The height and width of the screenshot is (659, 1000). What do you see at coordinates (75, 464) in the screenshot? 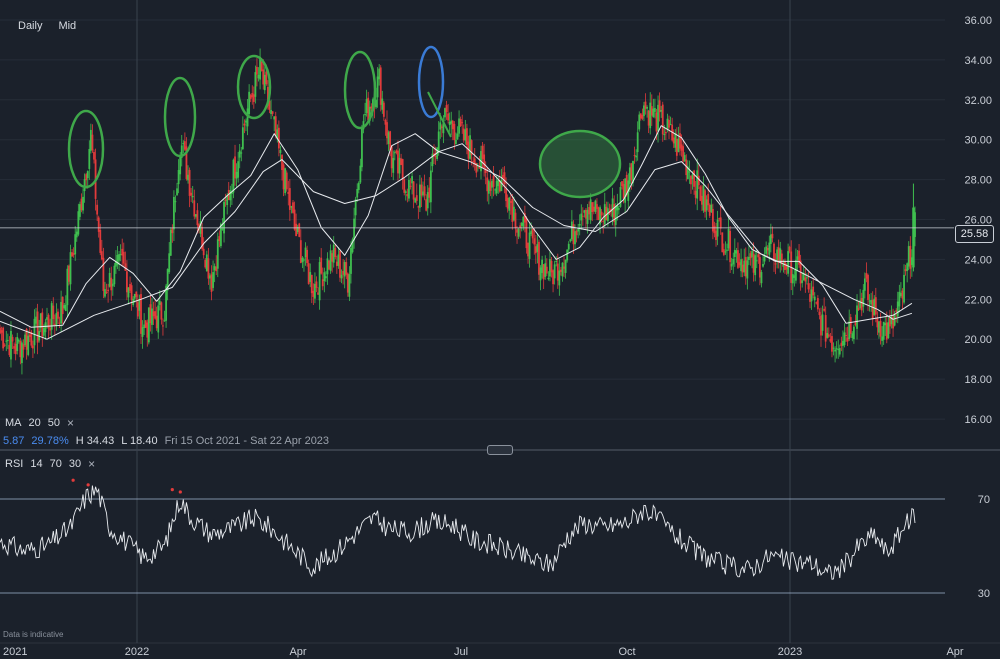
I see `rsi-lower: 30` at bounding box center [75, 464].